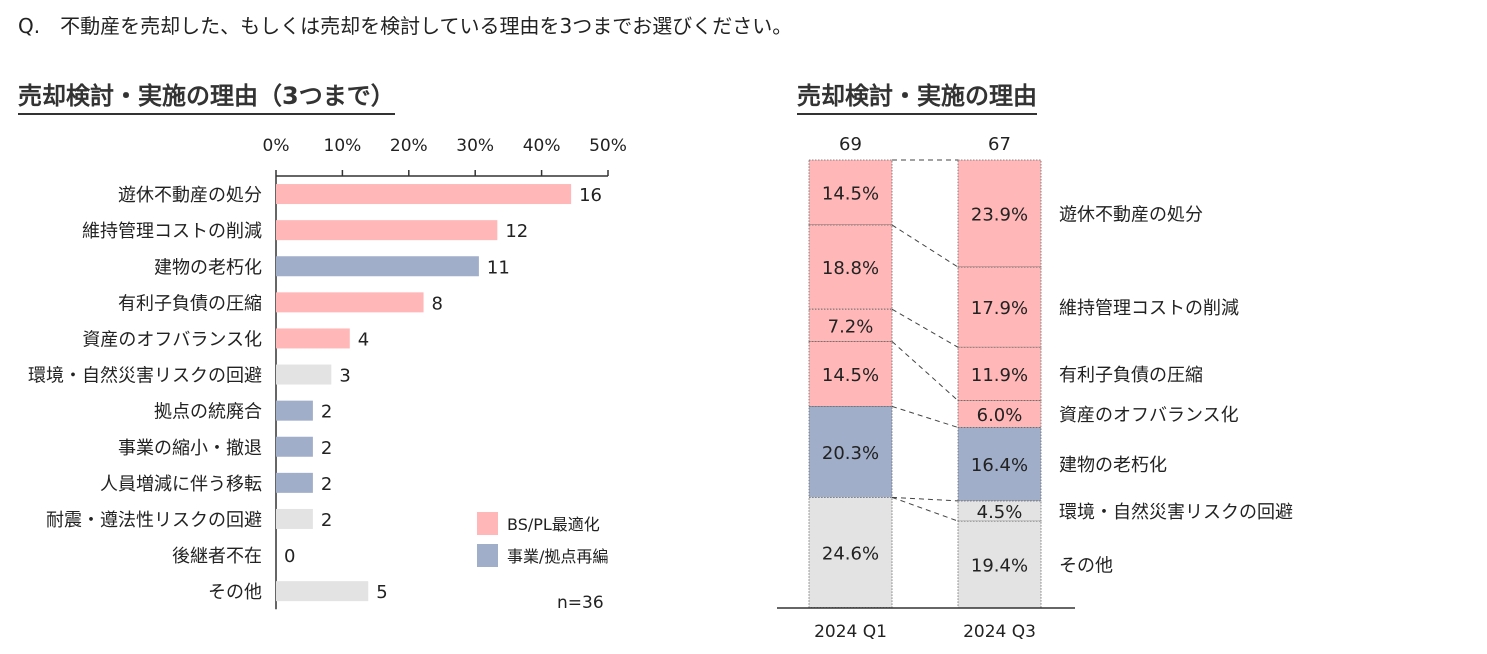 This screenshot has width=1487, height=654. I want to click on category-label: 資産のオフバランス化, so click(172, 339).